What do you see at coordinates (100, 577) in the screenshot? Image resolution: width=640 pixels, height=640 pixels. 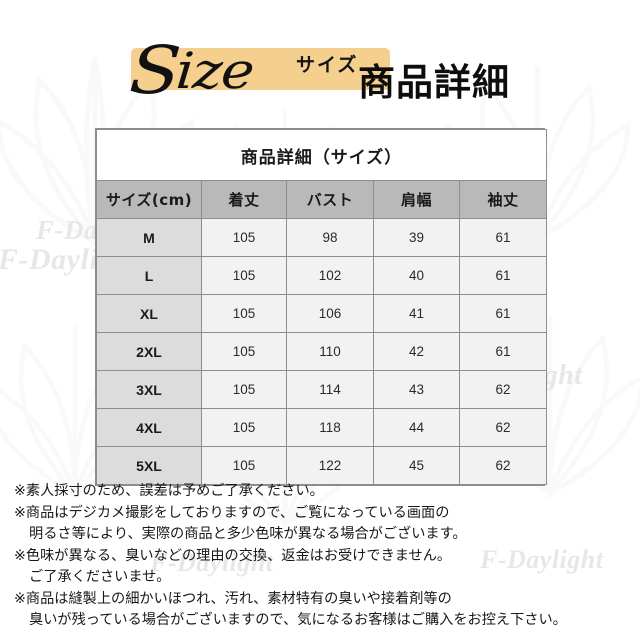 I see `note-line: ご了承くださいませ。` at bounding box center [100, 577].